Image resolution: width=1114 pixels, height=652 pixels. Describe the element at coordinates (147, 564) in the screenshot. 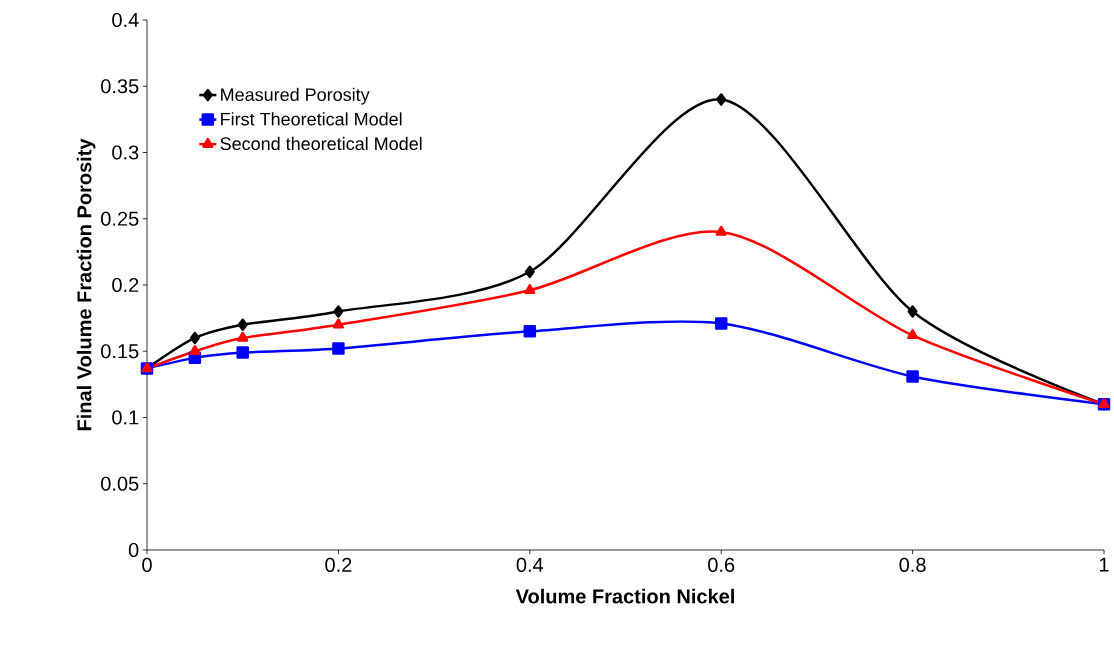

I see `x-tick-label: 0` at that location.